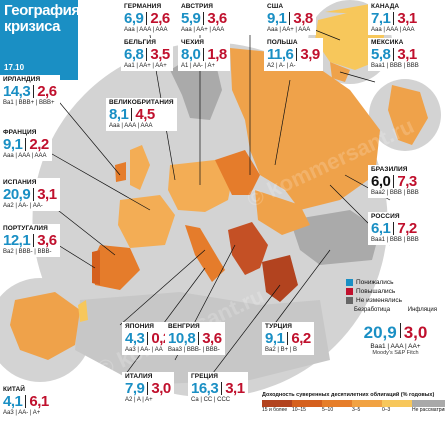 The height and width of the screenshot is (426, 445). I want to click on credit-ratings: A1 | AA- | A+, so click(198, 66).